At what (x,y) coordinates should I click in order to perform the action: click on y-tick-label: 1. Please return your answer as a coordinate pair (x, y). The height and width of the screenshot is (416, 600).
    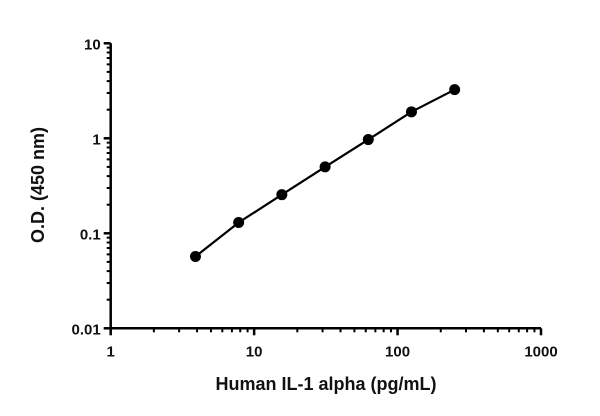
    Looking at the image, I should click on (96, 139).